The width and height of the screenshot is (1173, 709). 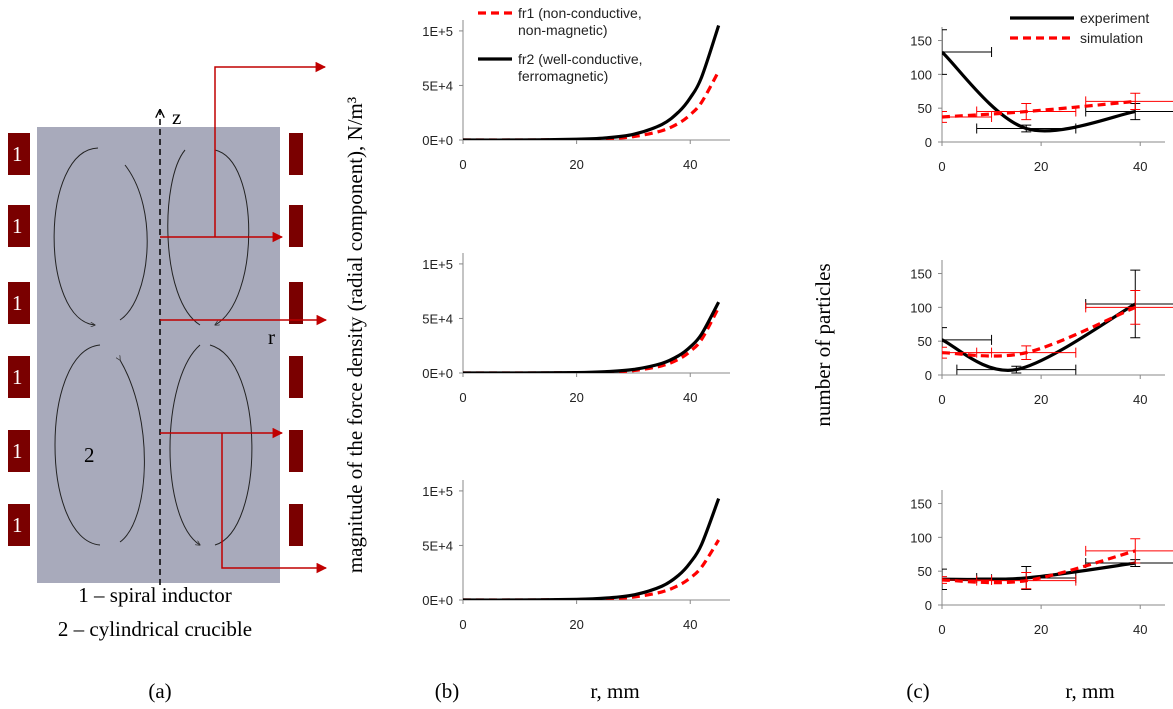 I want to click on crucible-label: 2, so click(x=89, y=455).